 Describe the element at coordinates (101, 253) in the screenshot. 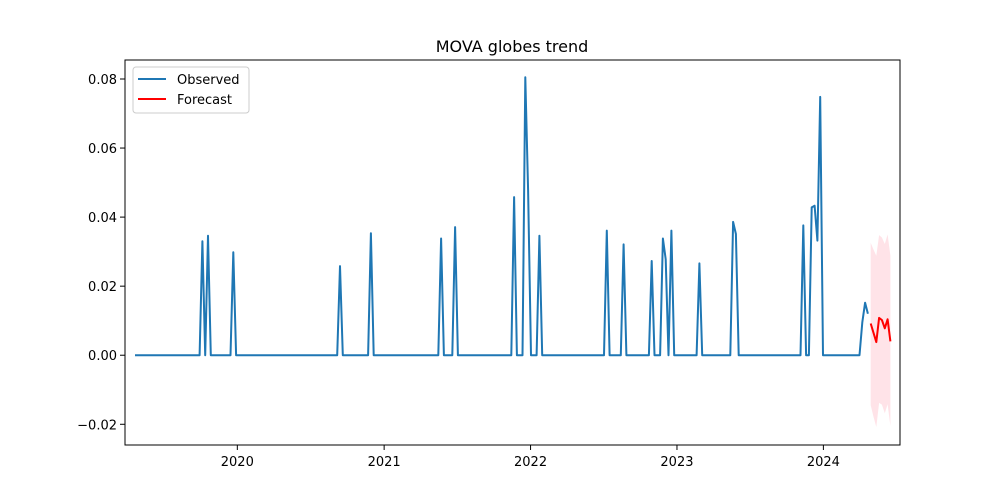

I see `y-axis: −0.02 0.00 0.02 0.04 0.06 0.08` at that location.